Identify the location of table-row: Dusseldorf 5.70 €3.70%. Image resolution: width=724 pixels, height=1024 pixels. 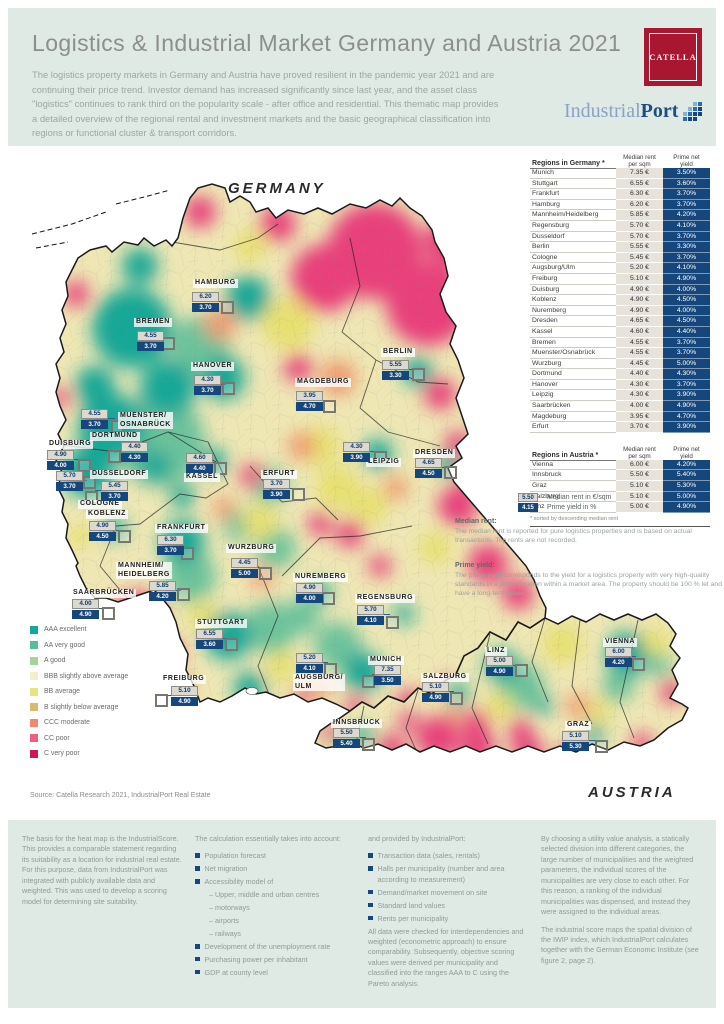
(620, 237).